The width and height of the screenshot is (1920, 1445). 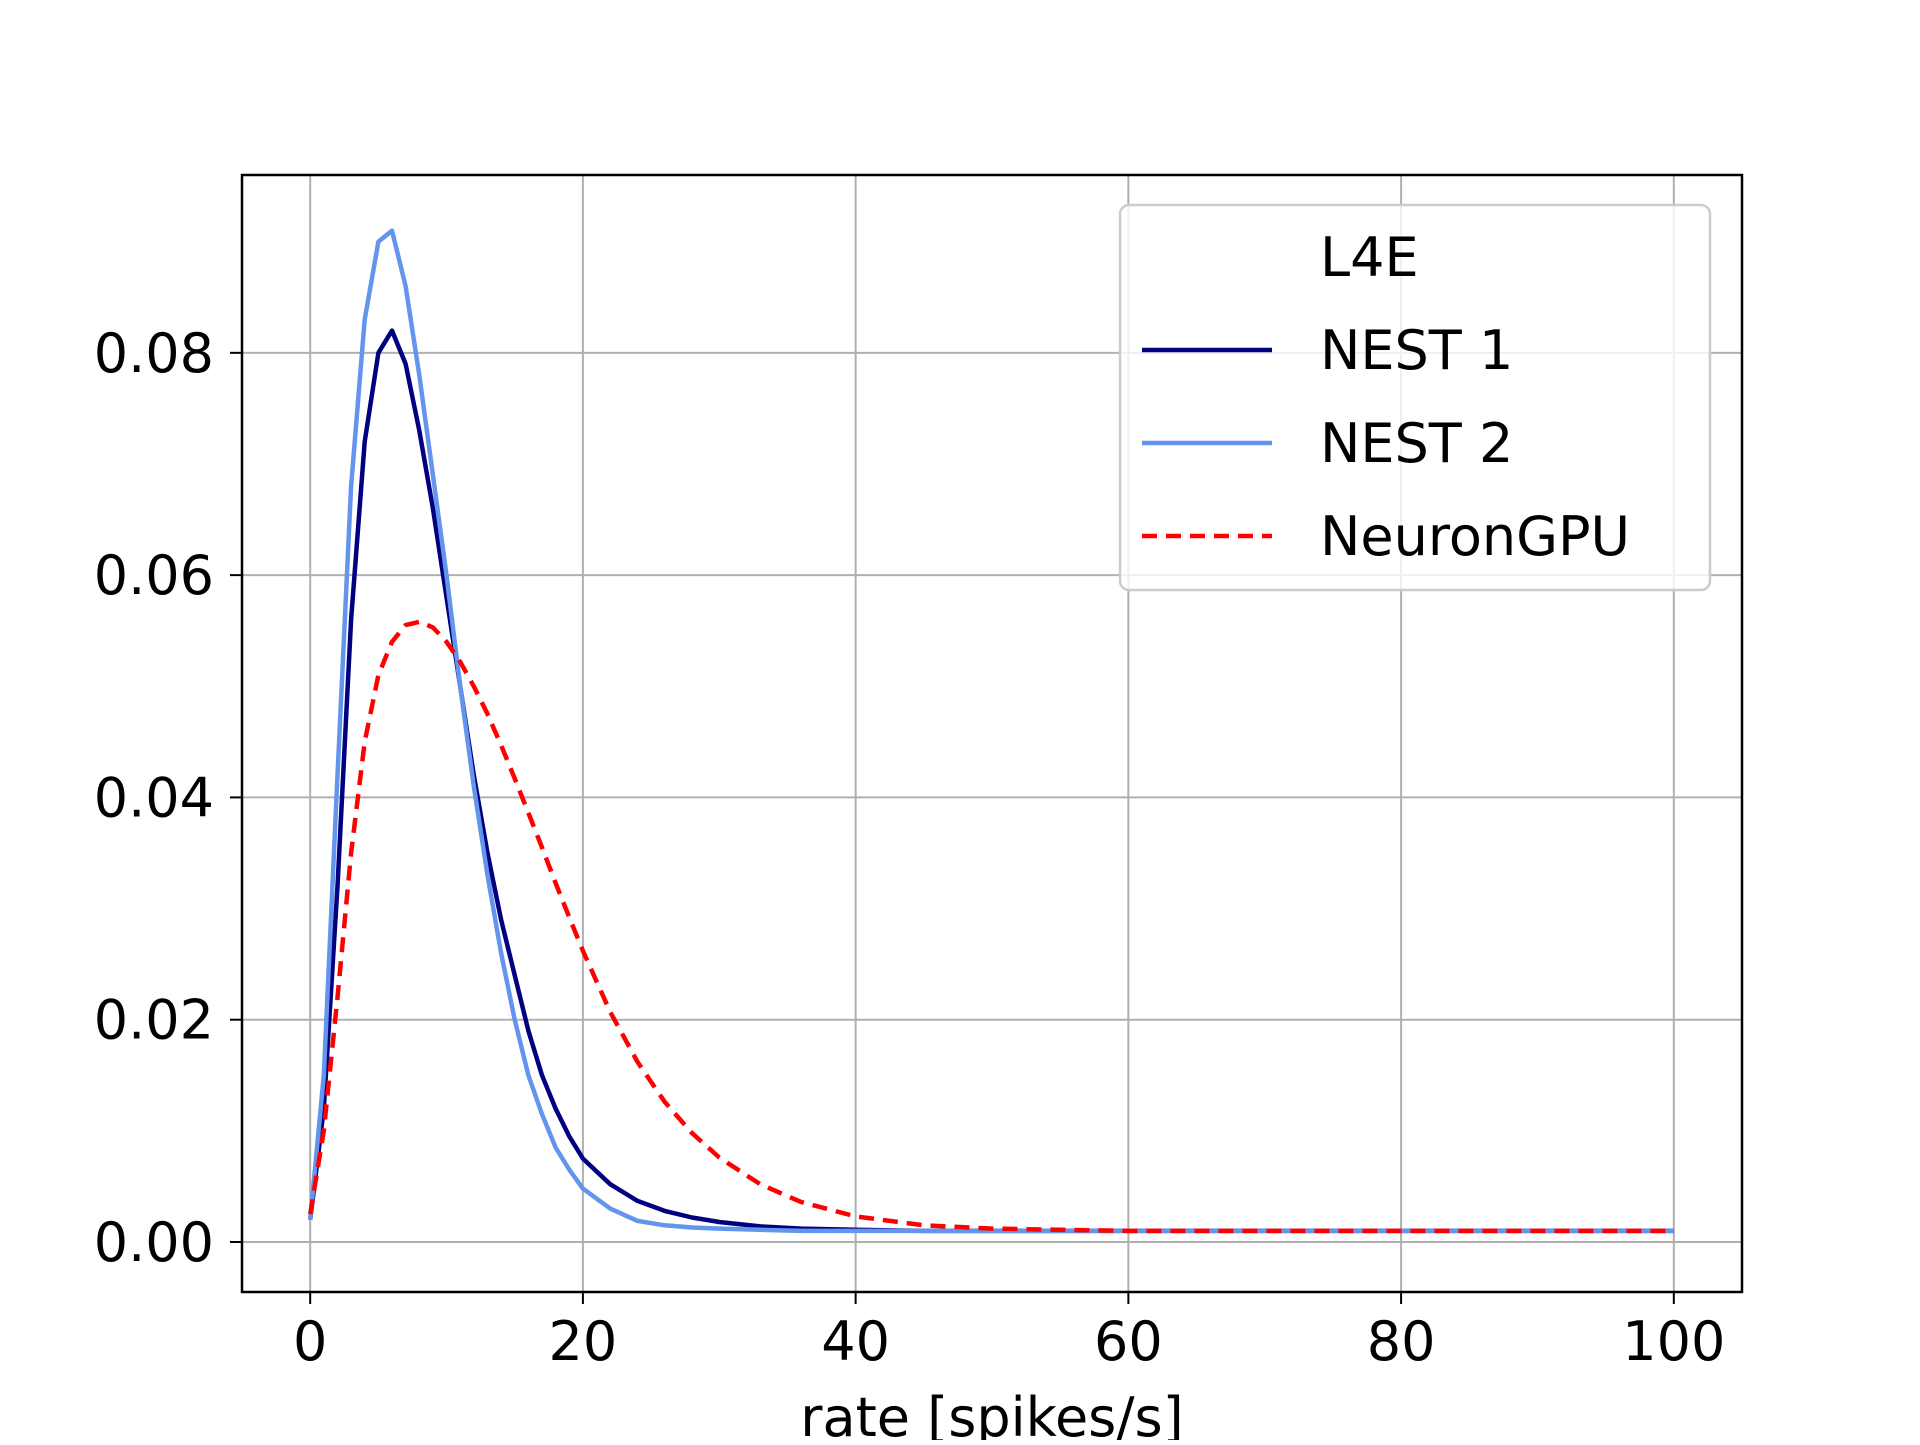 What do you see at coordinates (855, 1341) in the screenshot?
I see `x-tick-label: 40` at bounding box center [855, 1341].